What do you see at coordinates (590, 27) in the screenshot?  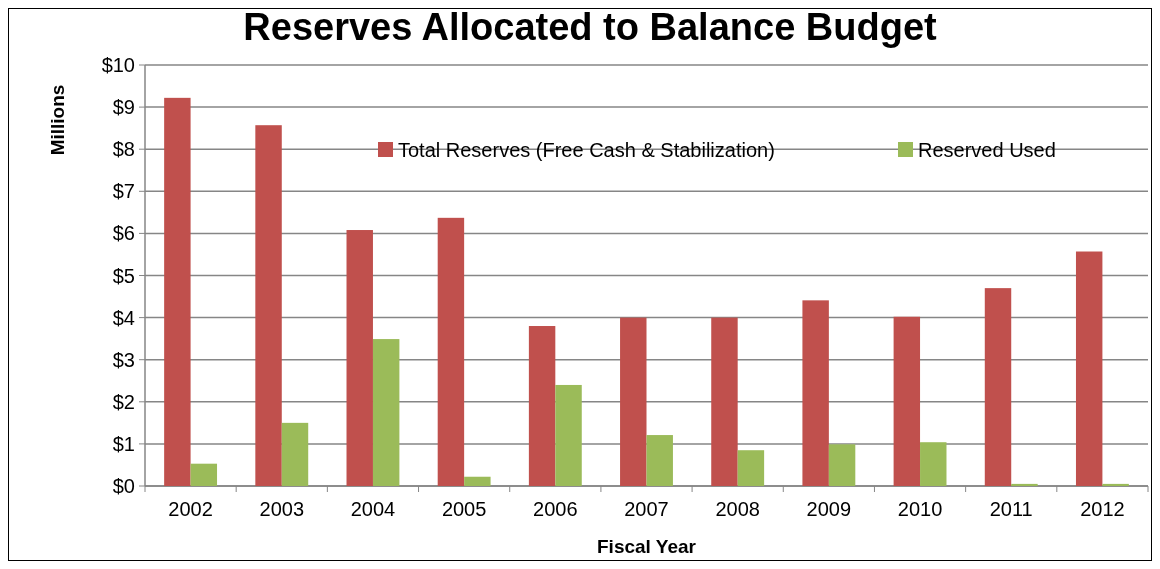 I see `chart-title: Reserves Allocated to Balance Budget` at bounding box center [590, 27].